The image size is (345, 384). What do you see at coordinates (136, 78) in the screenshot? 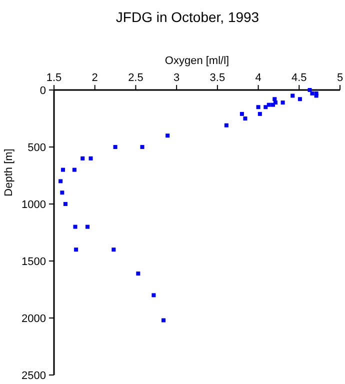
I see `x-tick-label: 2.5` at bounding box center [136, 78].